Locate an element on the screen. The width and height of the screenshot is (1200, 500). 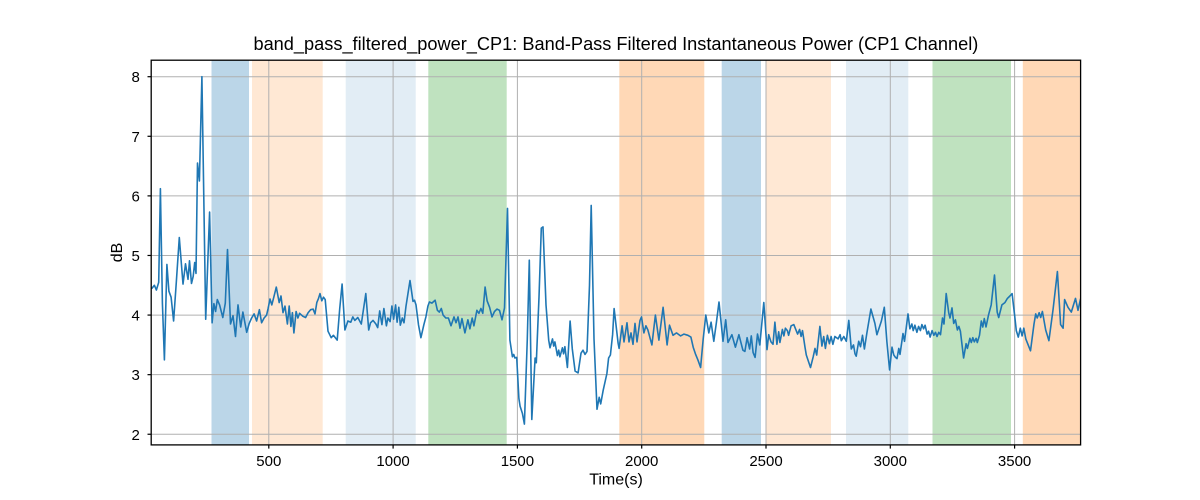
svg-text: 500 is located at coordinates (268, 461).